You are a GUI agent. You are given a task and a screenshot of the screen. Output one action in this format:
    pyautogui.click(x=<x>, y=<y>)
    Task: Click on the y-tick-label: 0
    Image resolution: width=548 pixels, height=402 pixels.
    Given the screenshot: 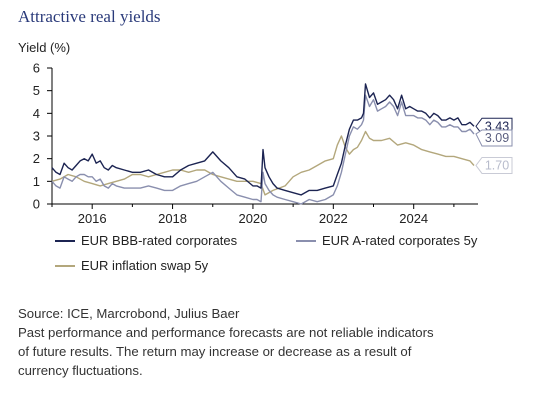 What is the action you would take?
    pyautogui.click(x=36, y=204)
    